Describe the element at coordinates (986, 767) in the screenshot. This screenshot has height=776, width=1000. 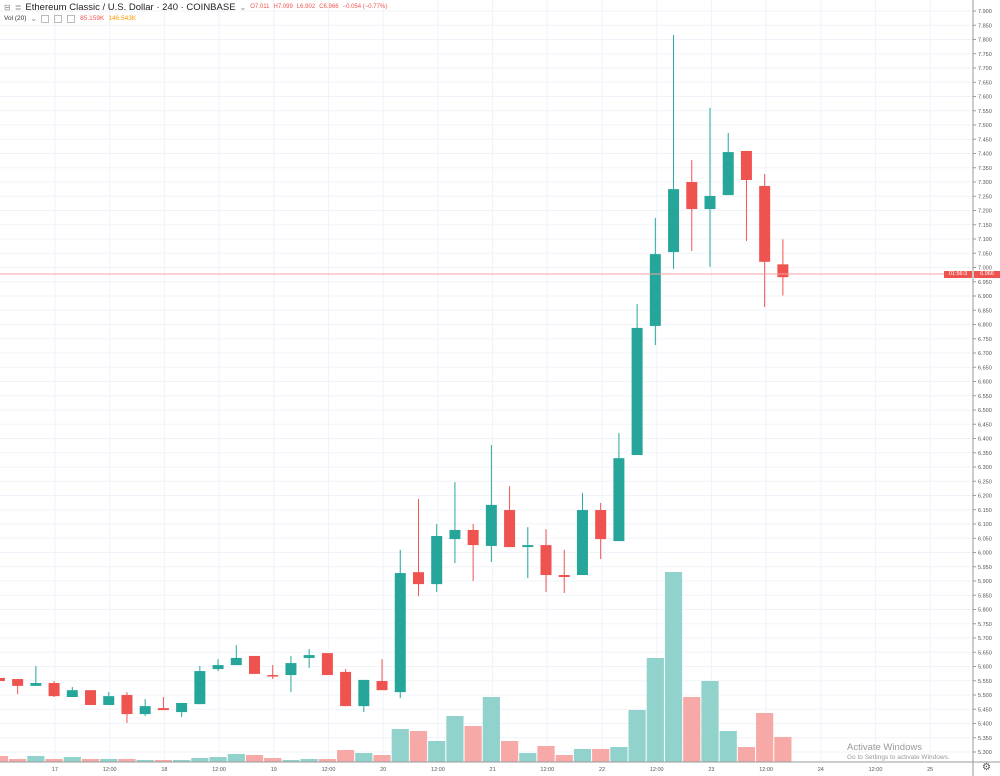
I see `gear-icon: ⚙` at that location.